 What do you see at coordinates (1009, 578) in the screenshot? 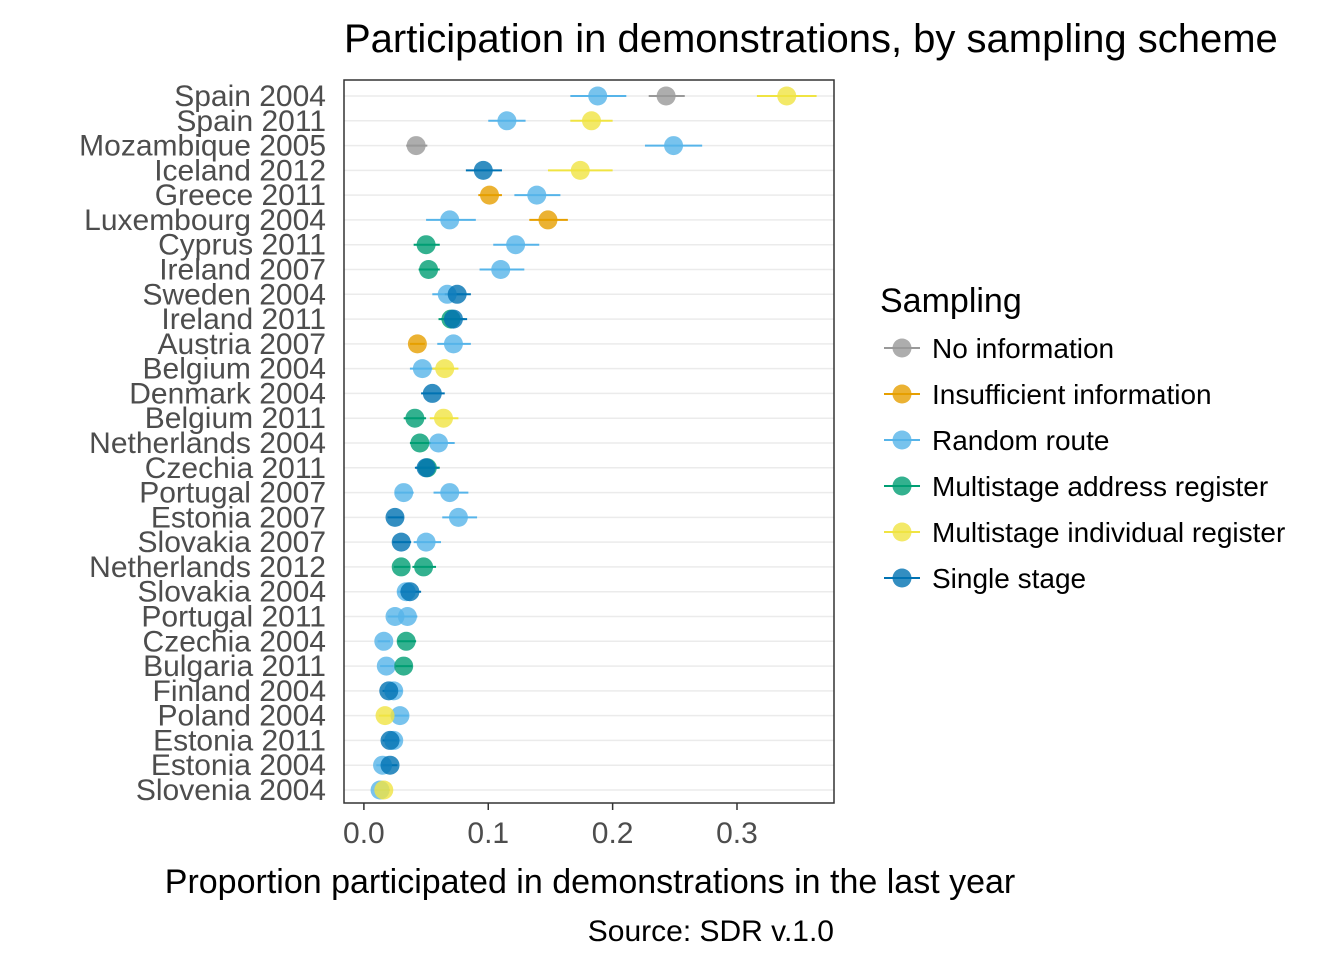
I see `legend-label: Single stage` at bounding box center [1009, 578].